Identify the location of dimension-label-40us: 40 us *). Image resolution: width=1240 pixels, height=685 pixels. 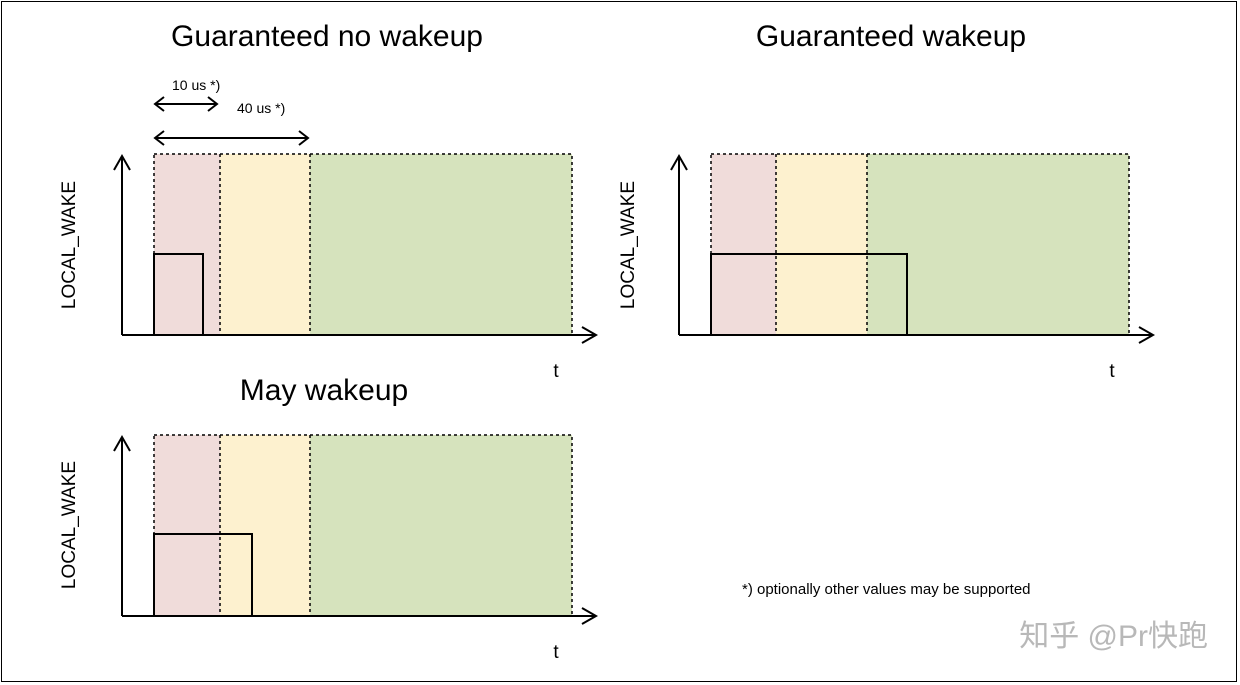
(261, 108).